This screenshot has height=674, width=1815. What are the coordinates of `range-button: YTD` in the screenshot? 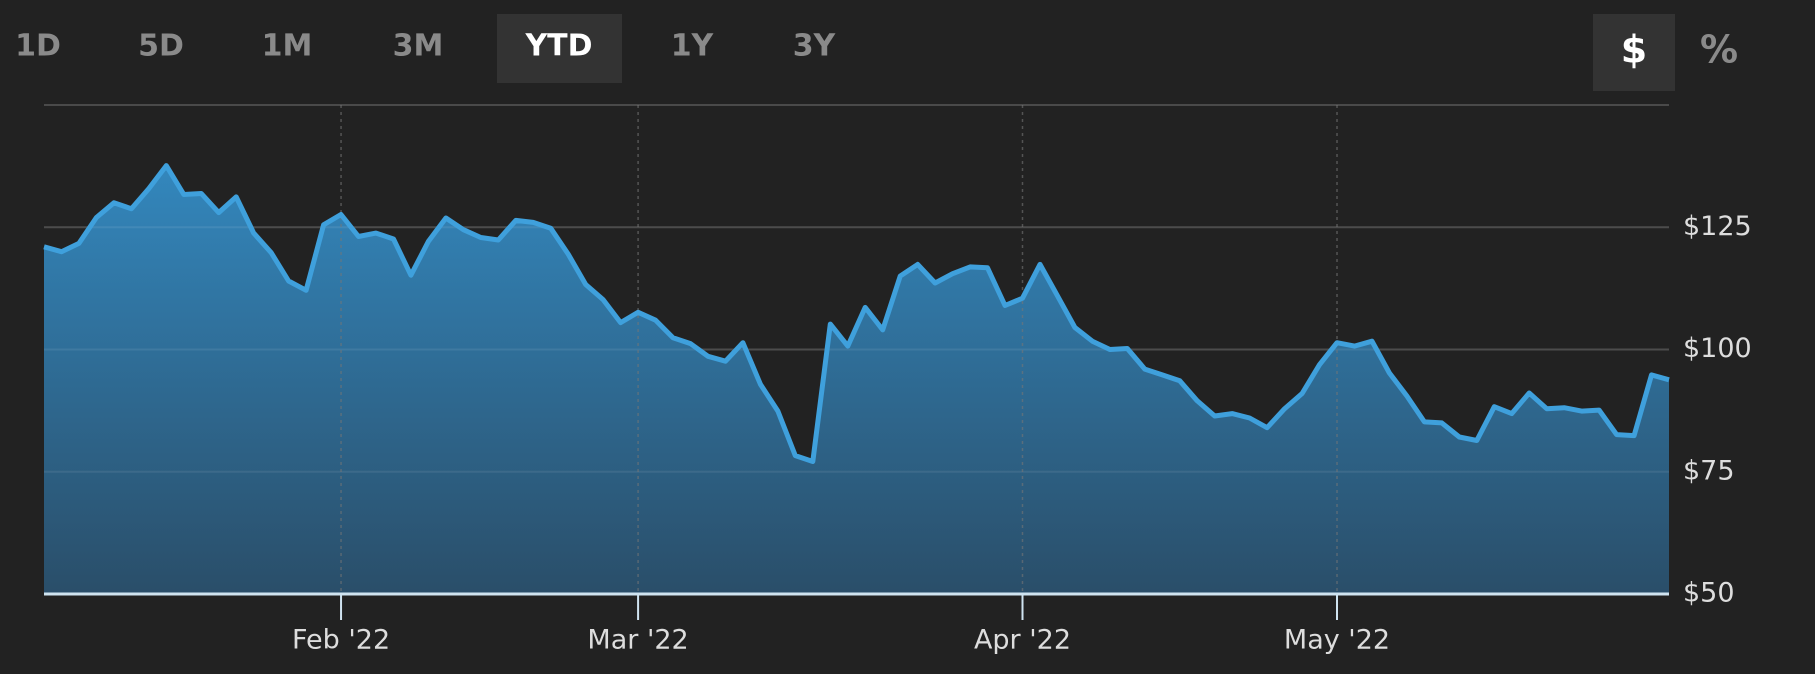 It's located at (558, 46).